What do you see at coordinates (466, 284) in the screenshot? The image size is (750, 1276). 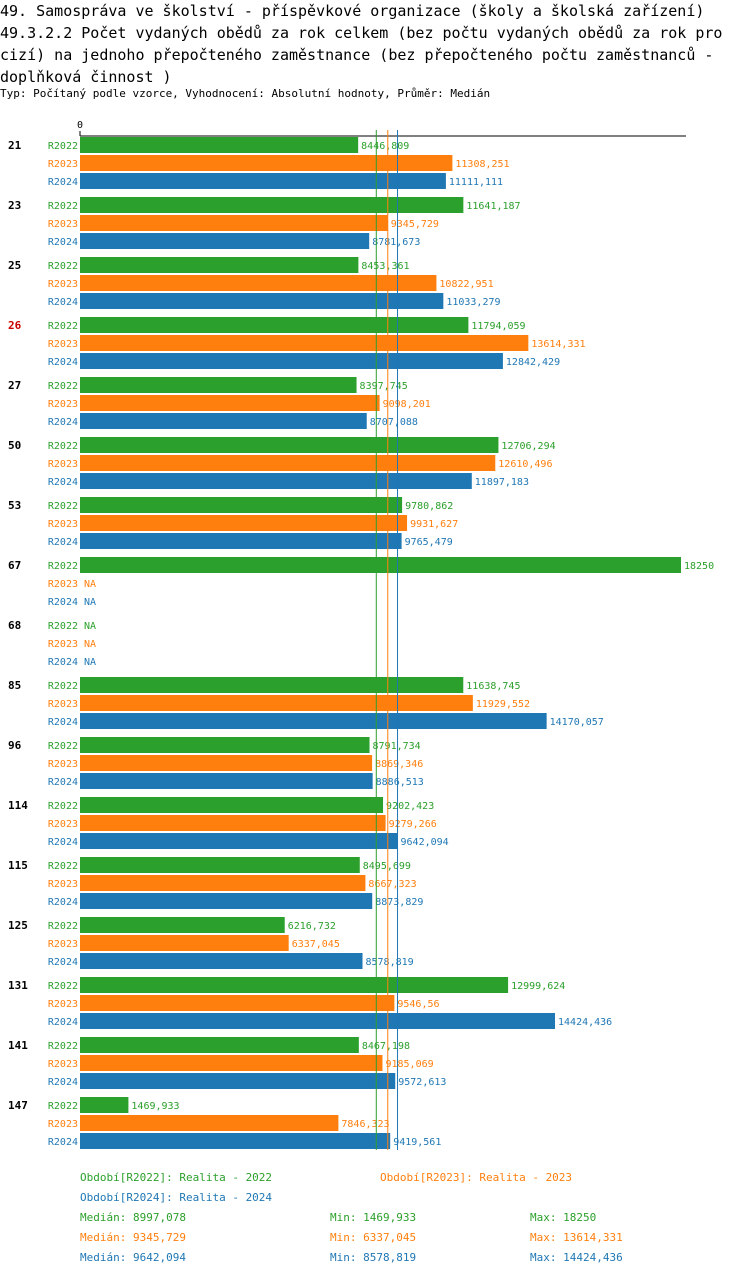 I see `data-label-25-R2023: 10822,951` at bounding box center [466, 284].